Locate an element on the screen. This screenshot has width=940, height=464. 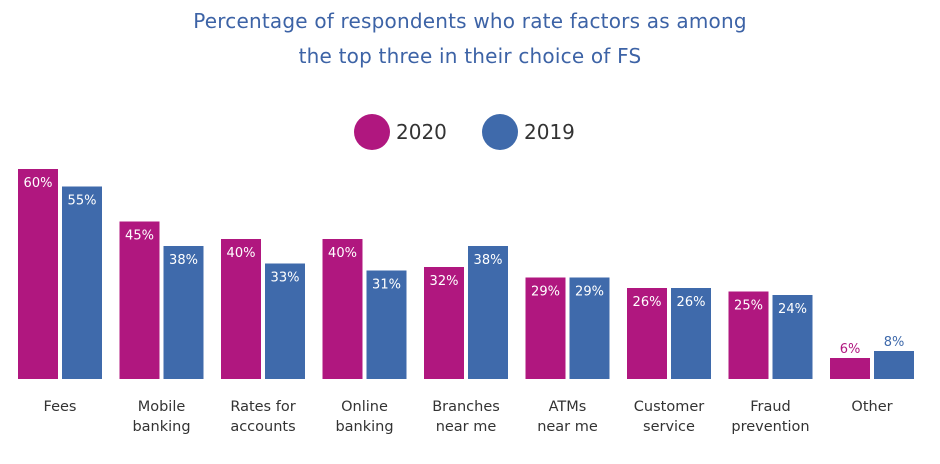
data-label-2019-4: 38% is located at coordinates (488, 260).